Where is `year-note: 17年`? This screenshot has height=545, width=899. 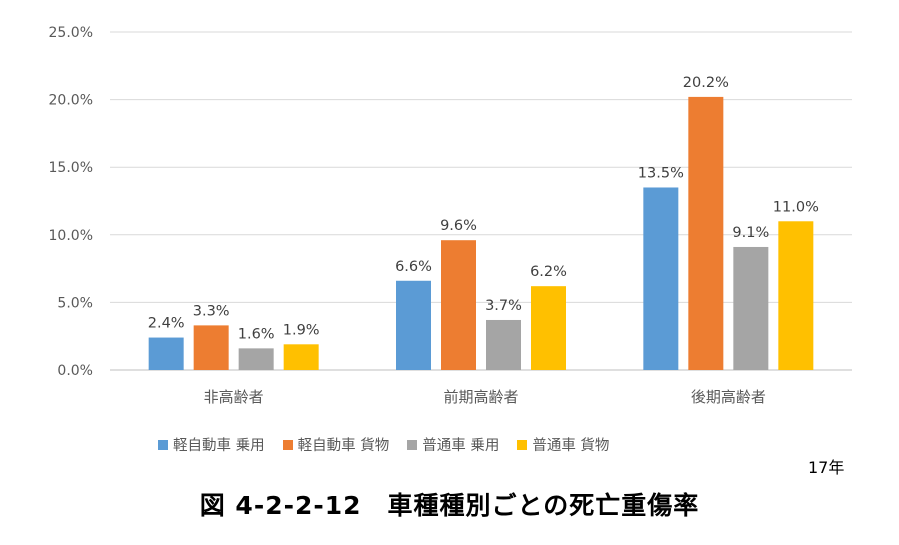 year-note: 17年 is located at coordinates (826, 467).